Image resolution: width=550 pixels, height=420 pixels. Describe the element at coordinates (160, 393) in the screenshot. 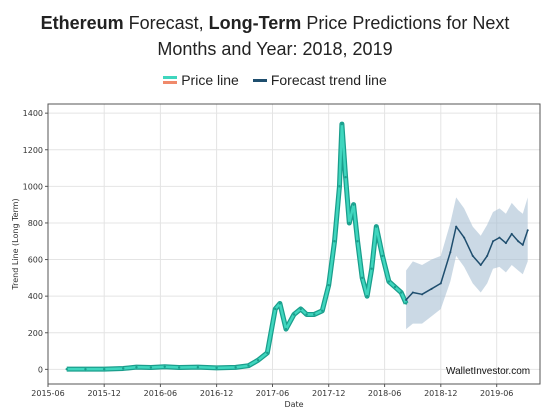

I see `x-tick-label: 2016-06` at that location.